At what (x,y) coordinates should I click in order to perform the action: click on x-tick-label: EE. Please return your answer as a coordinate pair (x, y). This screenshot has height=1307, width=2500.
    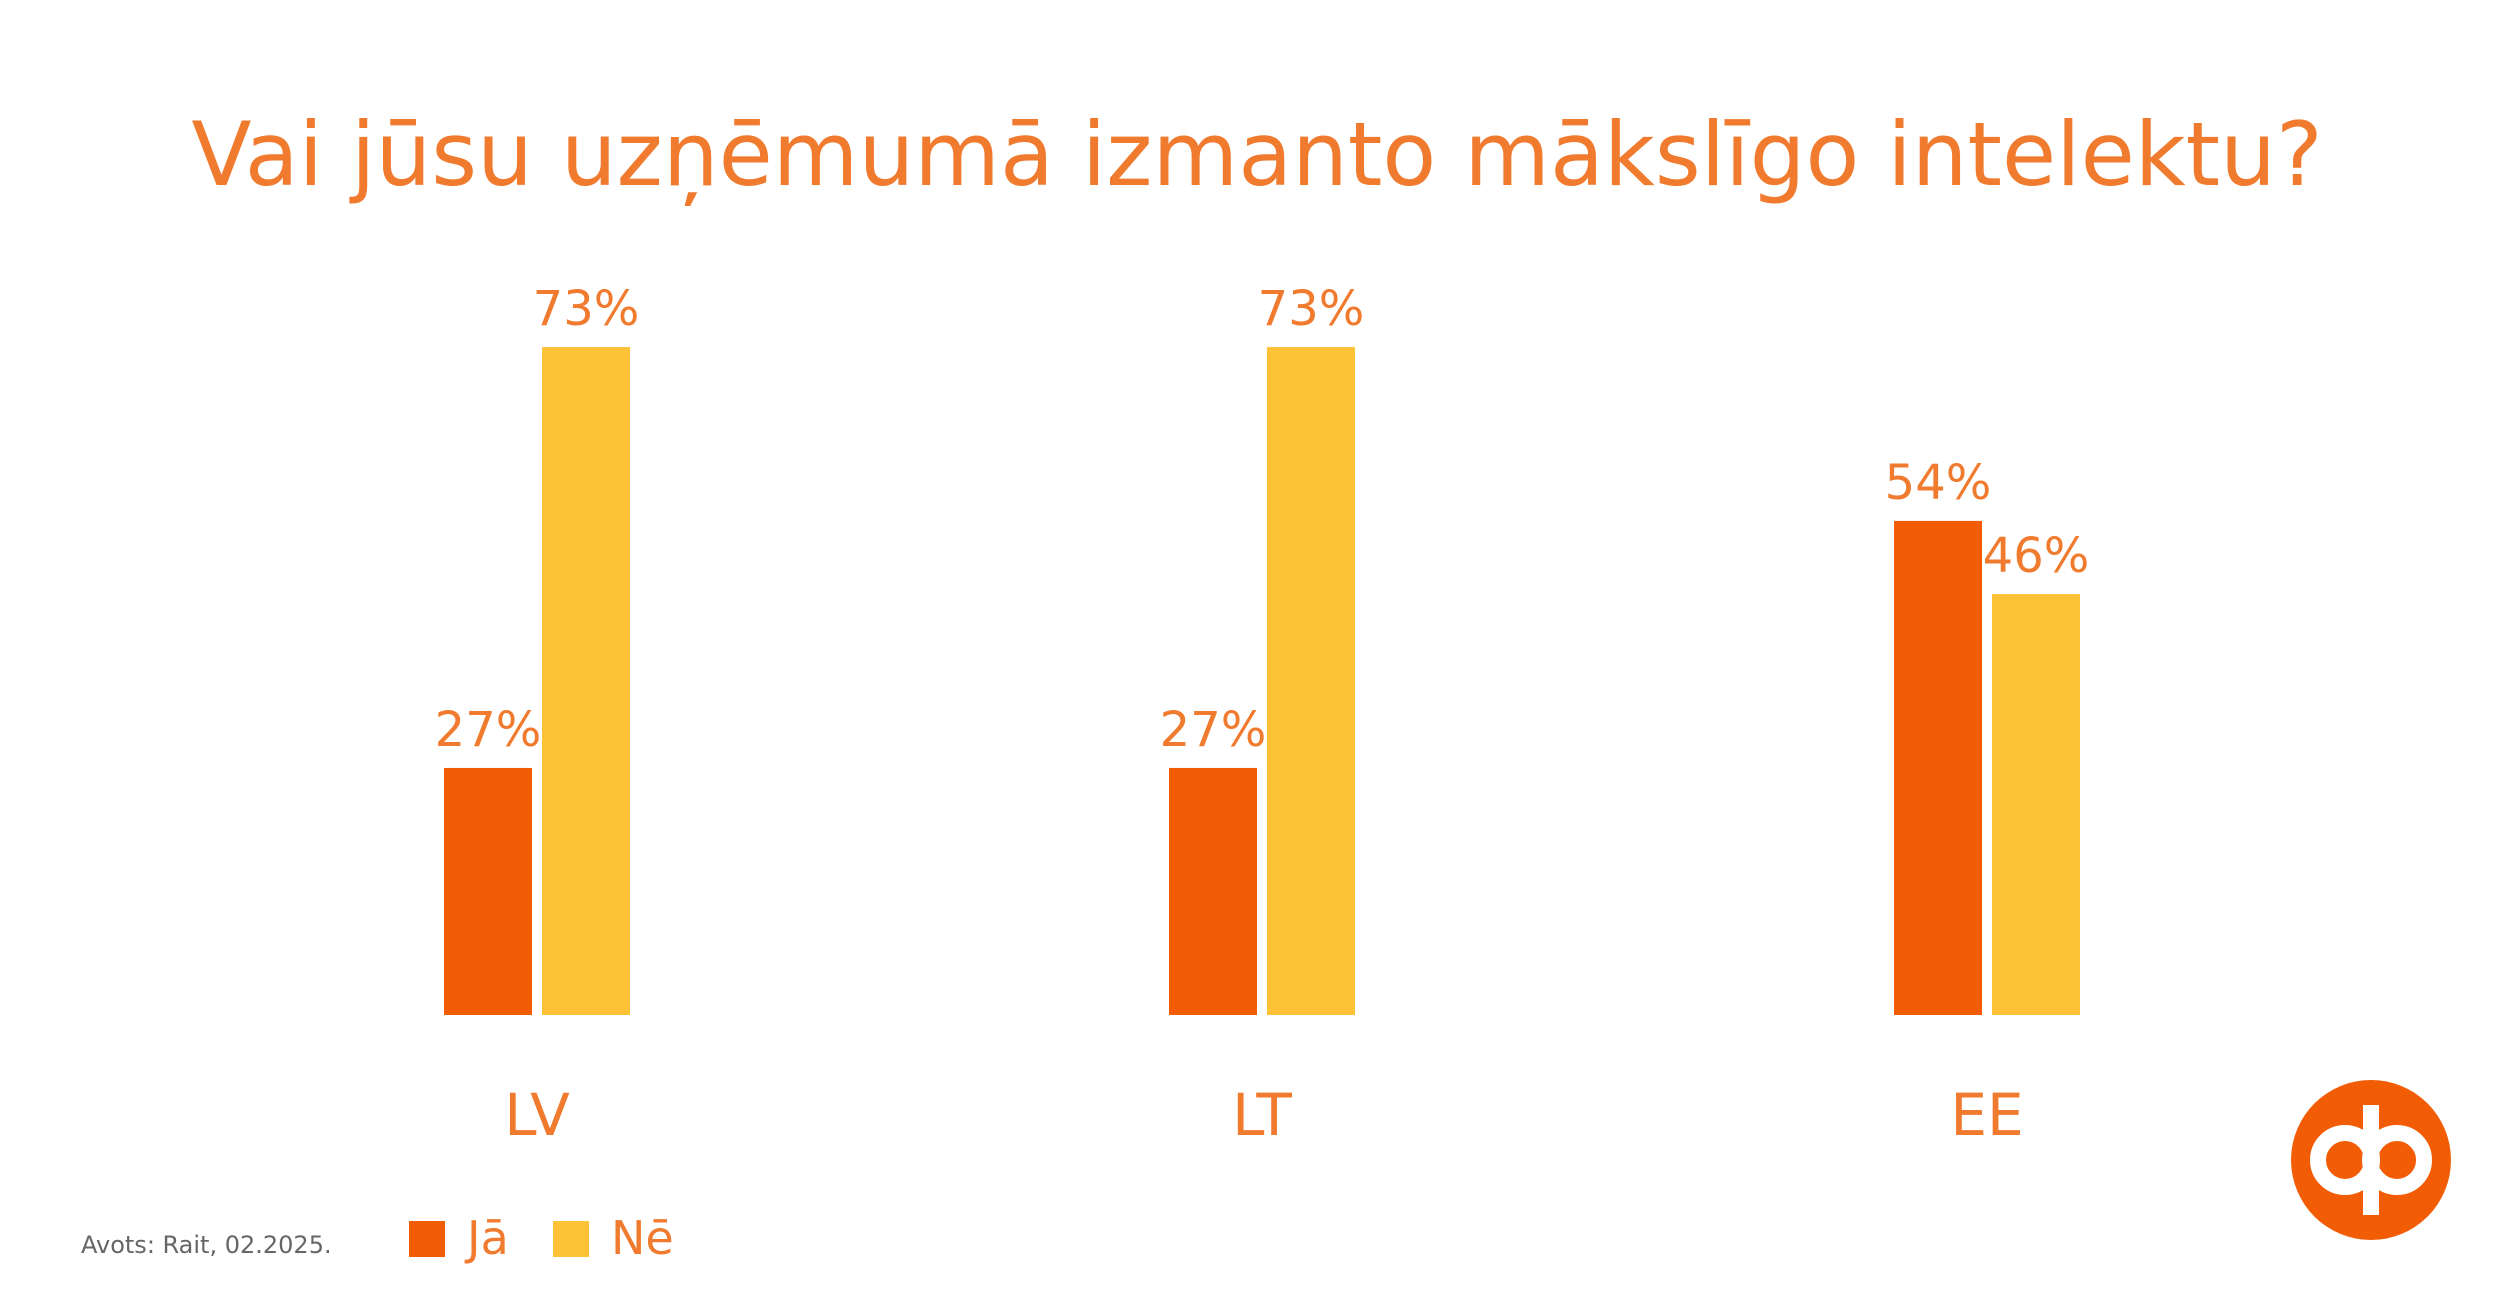
    Looking at the image, I should click on (1986, 1115).